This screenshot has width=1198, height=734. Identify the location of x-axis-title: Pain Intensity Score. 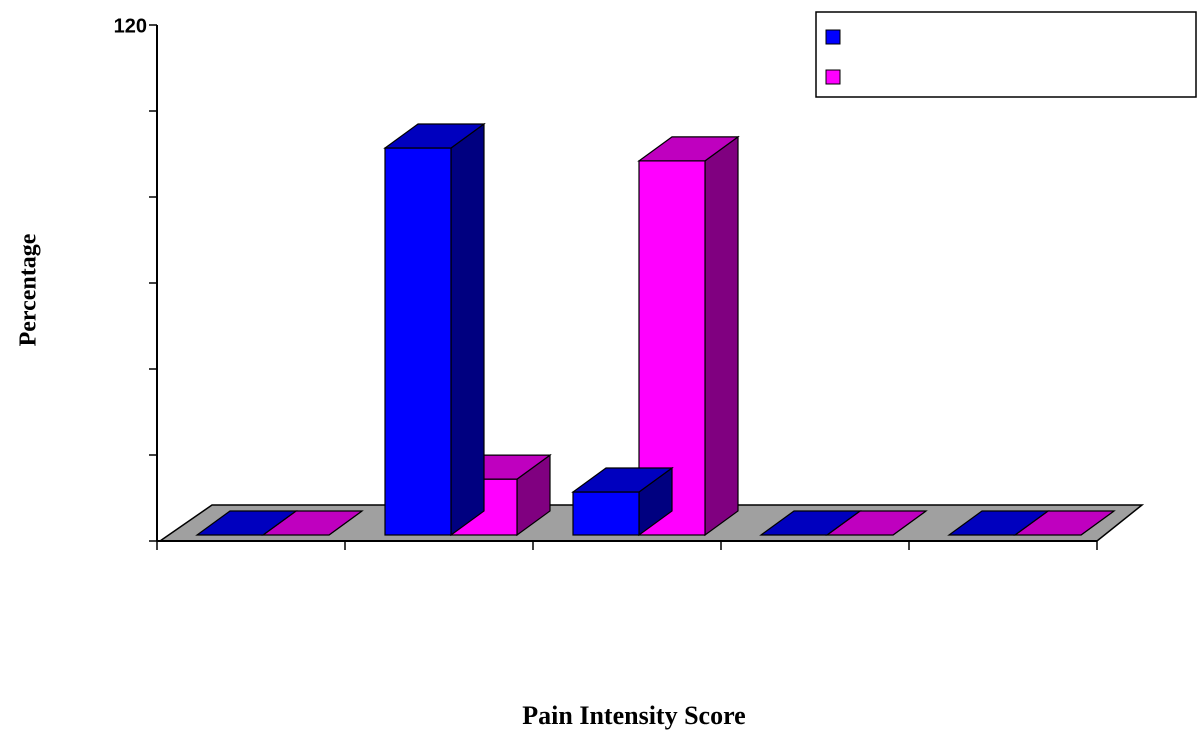
(633, 715).